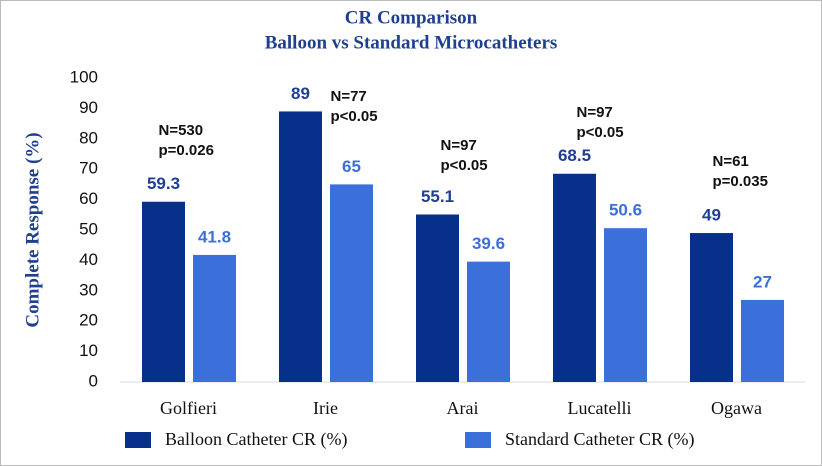 The height and width of the screenshot is (466, 822). What do you see at coordinates (88, 320) in the screenshot?
I see `y-tick-label: 20` at bounding box center [88, 320].